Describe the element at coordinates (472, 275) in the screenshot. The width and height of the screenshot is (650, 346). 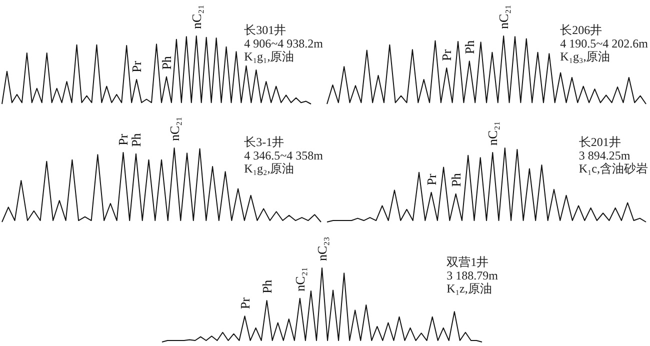
I see `chart-subtitle: 3 188.79m` at that location.